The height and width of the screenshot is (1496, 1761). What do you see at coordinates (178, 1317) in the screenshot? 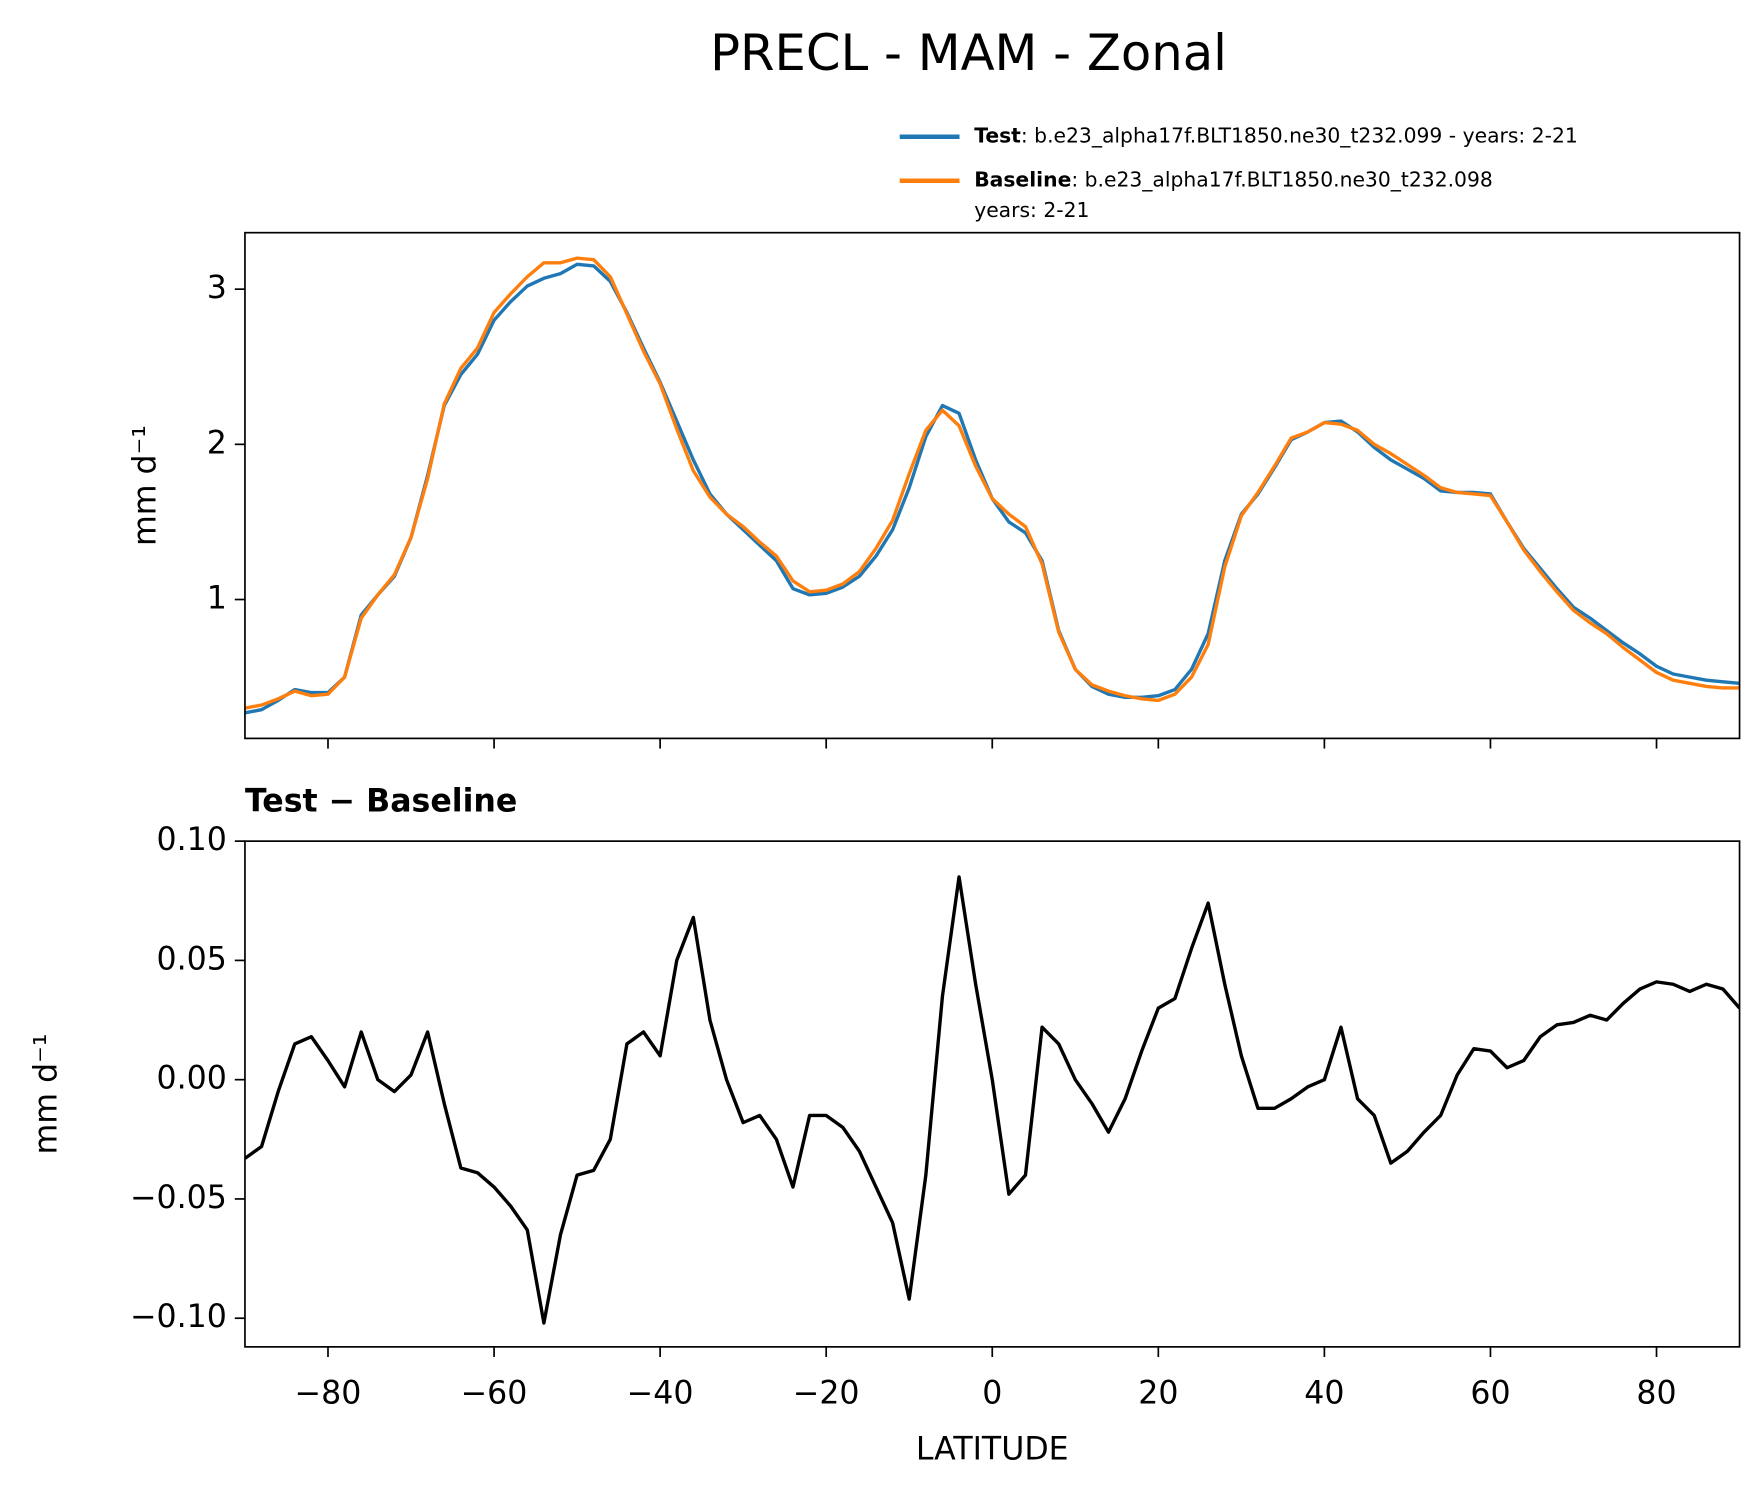
I see `y-tick-label: −0.10` at bounding box center [178, 1317].